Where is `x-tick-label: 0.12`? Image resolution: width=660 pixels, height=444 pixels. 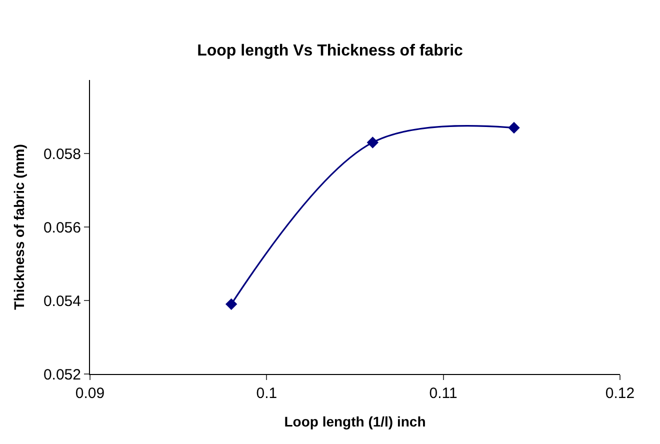 x-tick-label: 0.12 is located at coordinates (620, 393).